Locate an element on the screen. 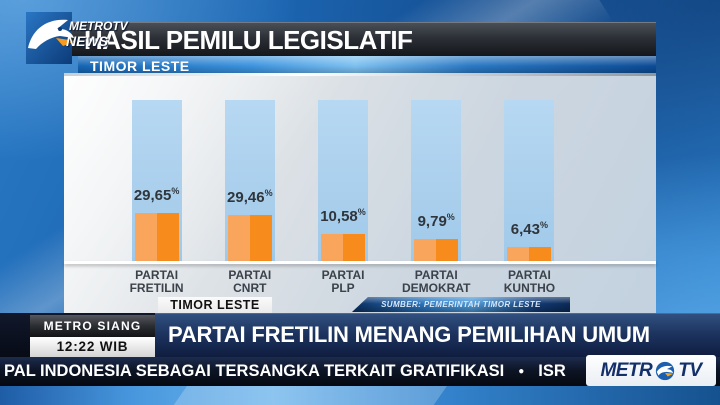 Image resolution: width=720 pixels, height=405 pixels. bar-value-label: 9,79% is located at coordinates (436, 221).